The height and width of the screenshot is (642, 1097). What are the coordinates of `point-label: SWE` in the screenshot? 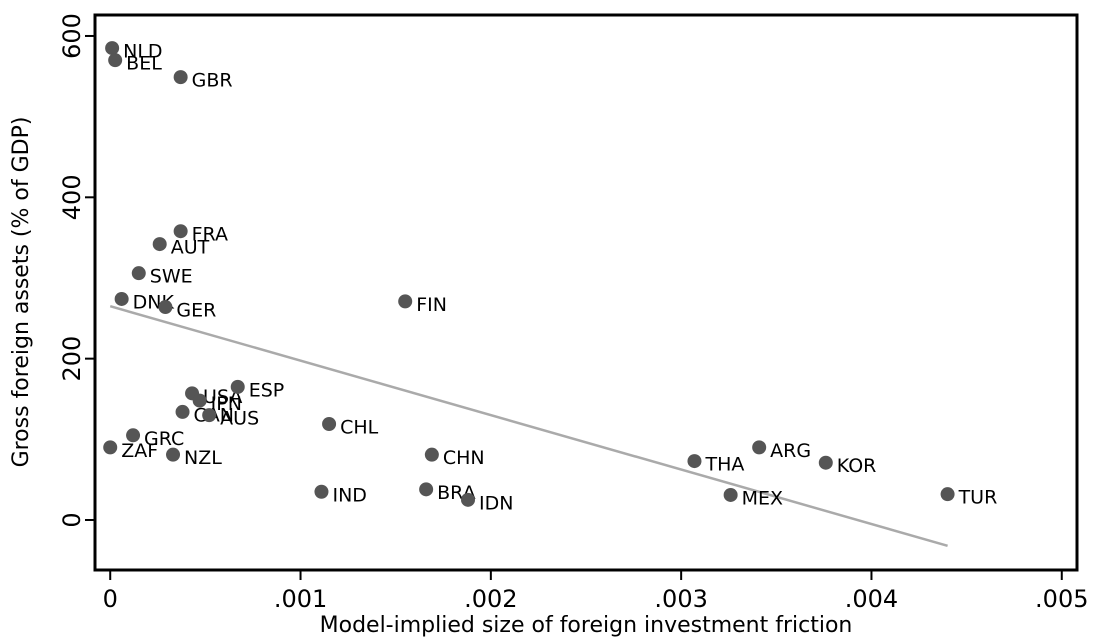 It's located at (171, 277).